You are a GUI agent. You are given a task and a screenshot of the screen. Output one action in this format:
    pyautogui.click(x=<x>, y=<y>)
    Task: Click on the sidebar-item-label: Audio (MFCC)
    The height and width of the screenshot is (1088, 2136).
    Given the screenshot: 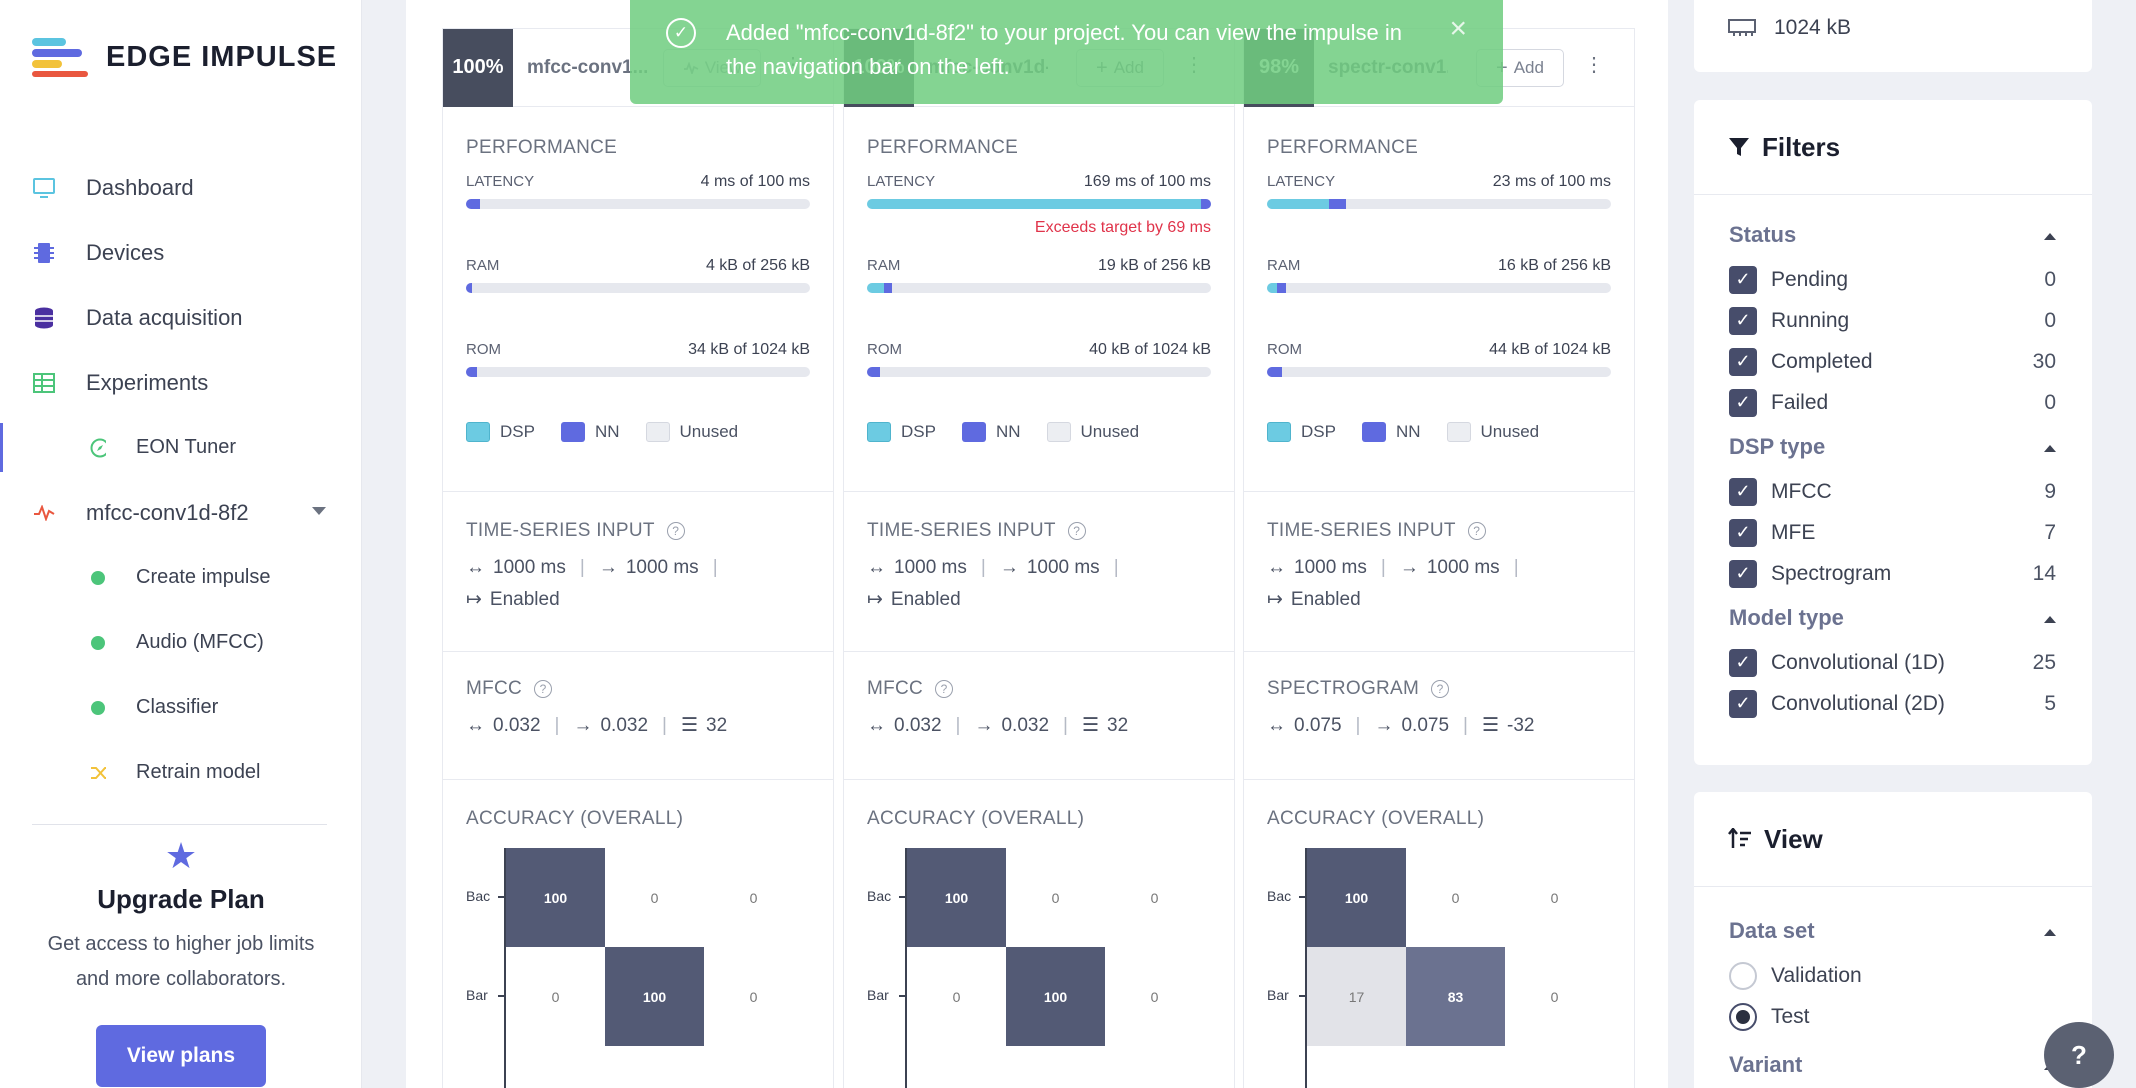 What is the action you would take?
    pyautogui.click(x=200, y=642)
    